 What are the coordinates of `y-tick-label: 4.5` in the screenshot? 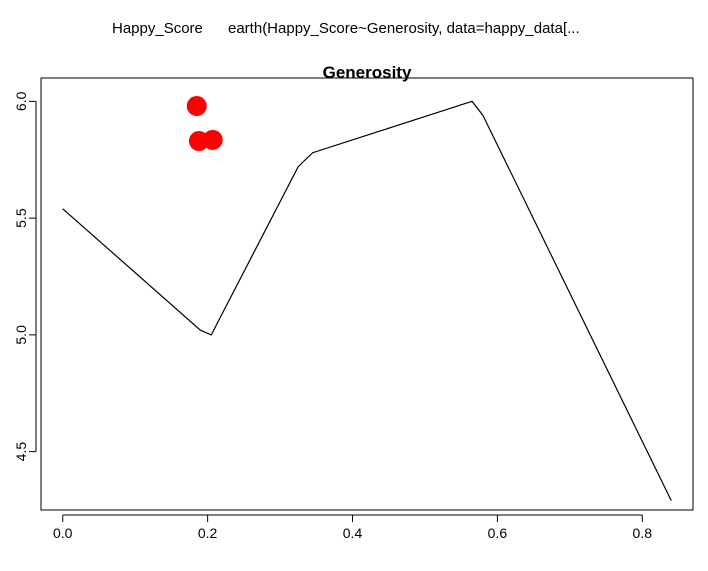 It's located at (21, 452).